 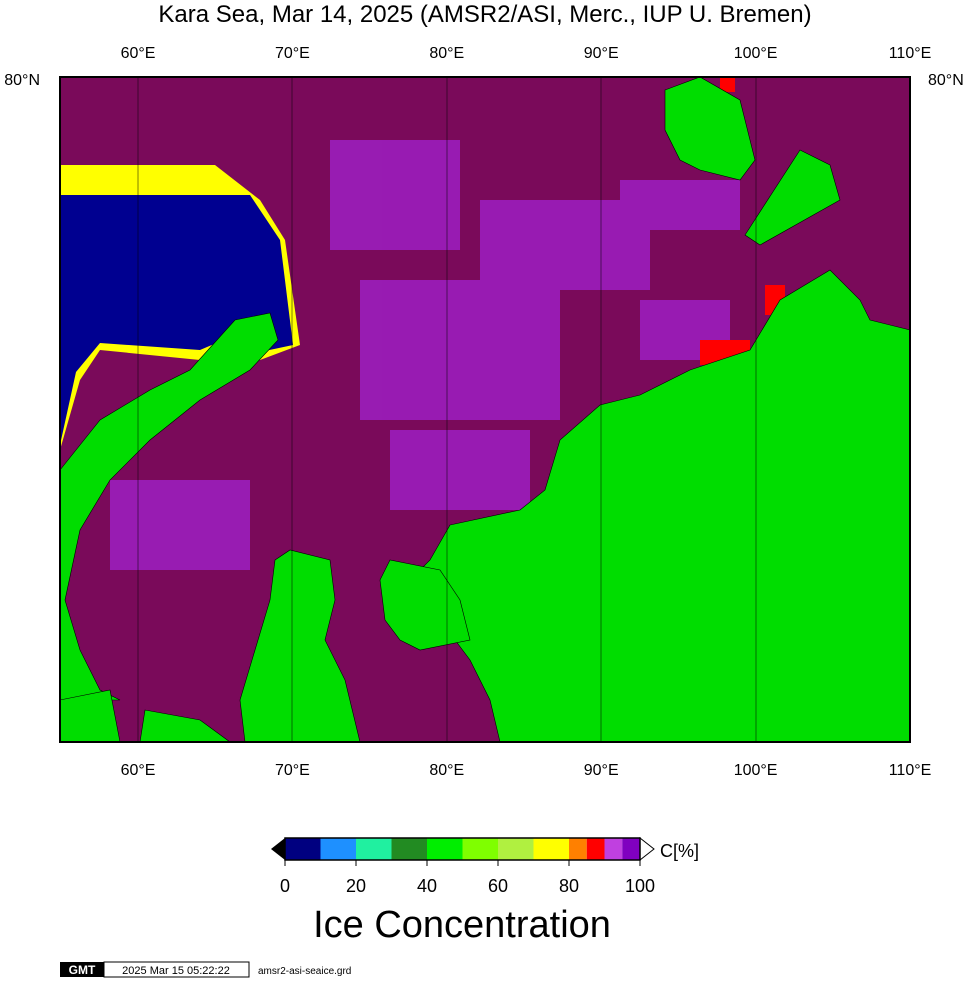 I want to click on file-name: amsr2-asi-seaice.grd, so click(x=304, y=971).